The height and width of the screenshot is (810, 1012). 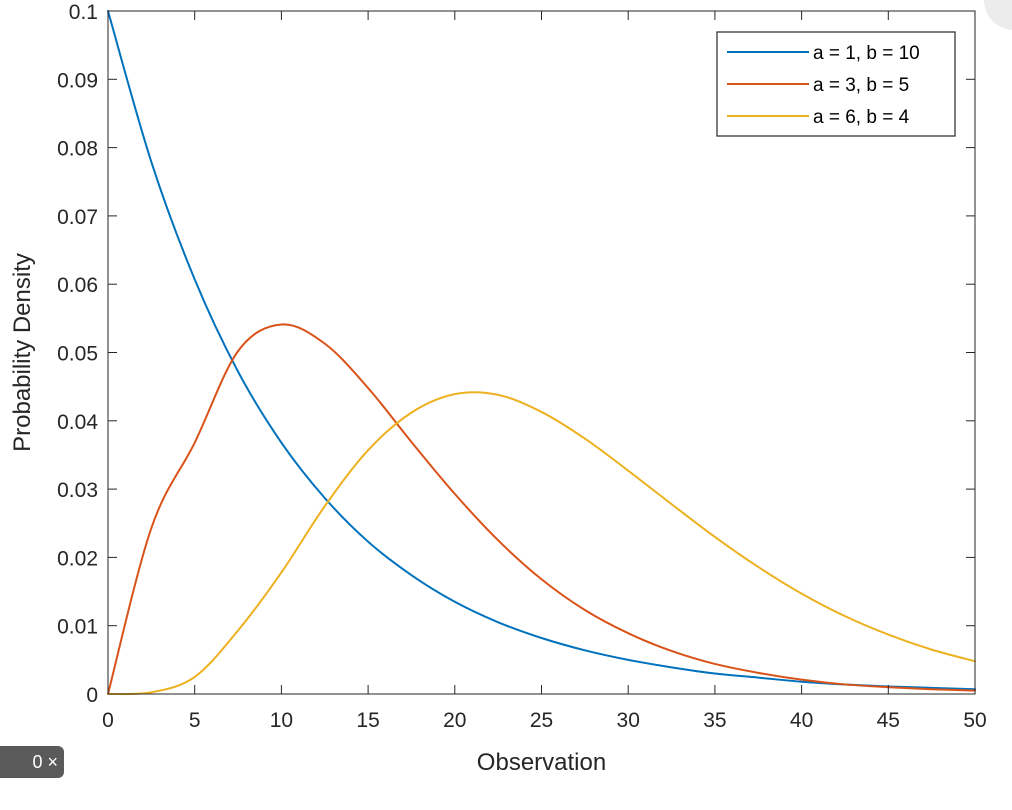 I want to click on image-size-badge: 0 × 420, so click(x=32, y=775).